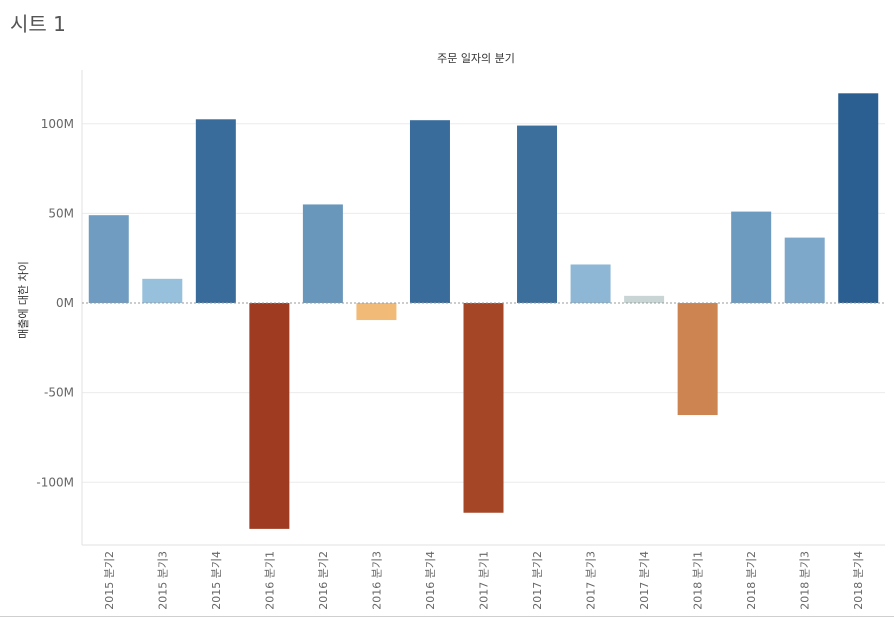 Image resolution: width=894 pixels, height=619 pixels. I want to click on x-tick-label: 2017 분기3, so click(591, 580).